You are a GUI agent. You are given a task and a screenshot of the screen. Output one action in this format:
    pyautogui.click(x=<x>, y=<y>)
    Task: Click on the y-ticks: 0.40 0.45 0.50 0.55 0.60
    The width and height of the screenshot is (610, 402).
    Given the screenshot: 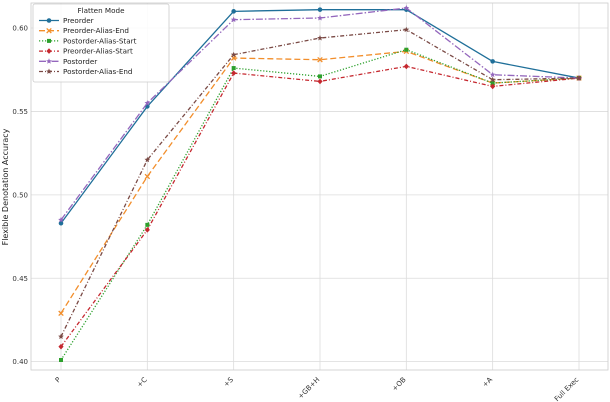 What is the action you would take?
    pyautogui.click(x=20, y=196)
    